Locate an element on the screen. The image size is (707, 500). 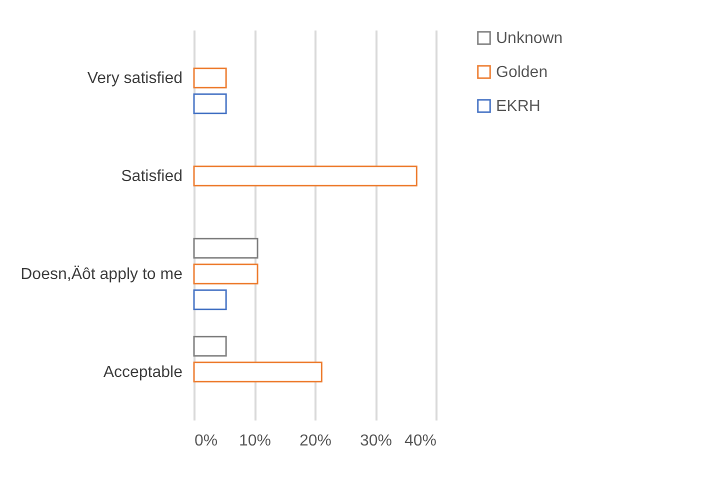
y-tick-label: Doesn,Äôt apply to me is located at coordinates (101, 273).